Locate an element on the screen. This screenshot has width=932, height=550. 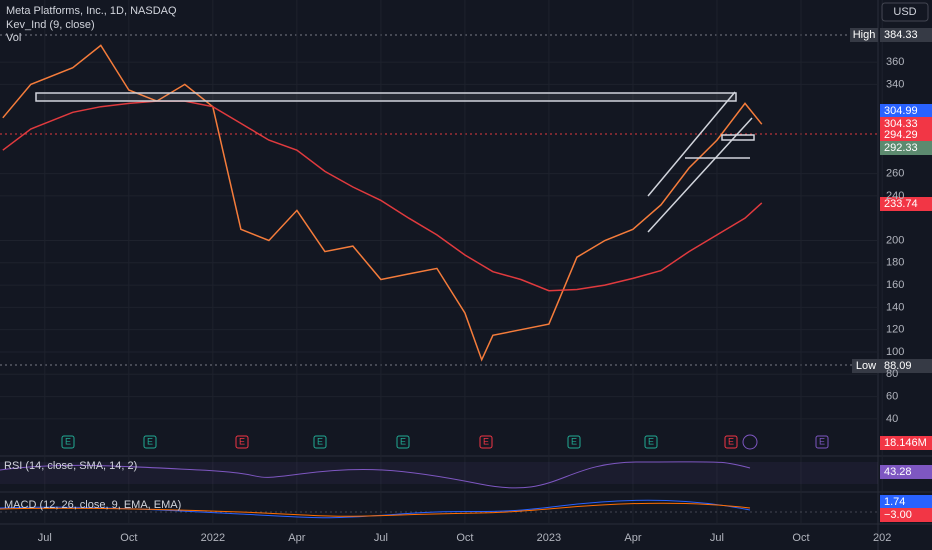
x-tick-label: 2022 is located at coordinates (213, 538).